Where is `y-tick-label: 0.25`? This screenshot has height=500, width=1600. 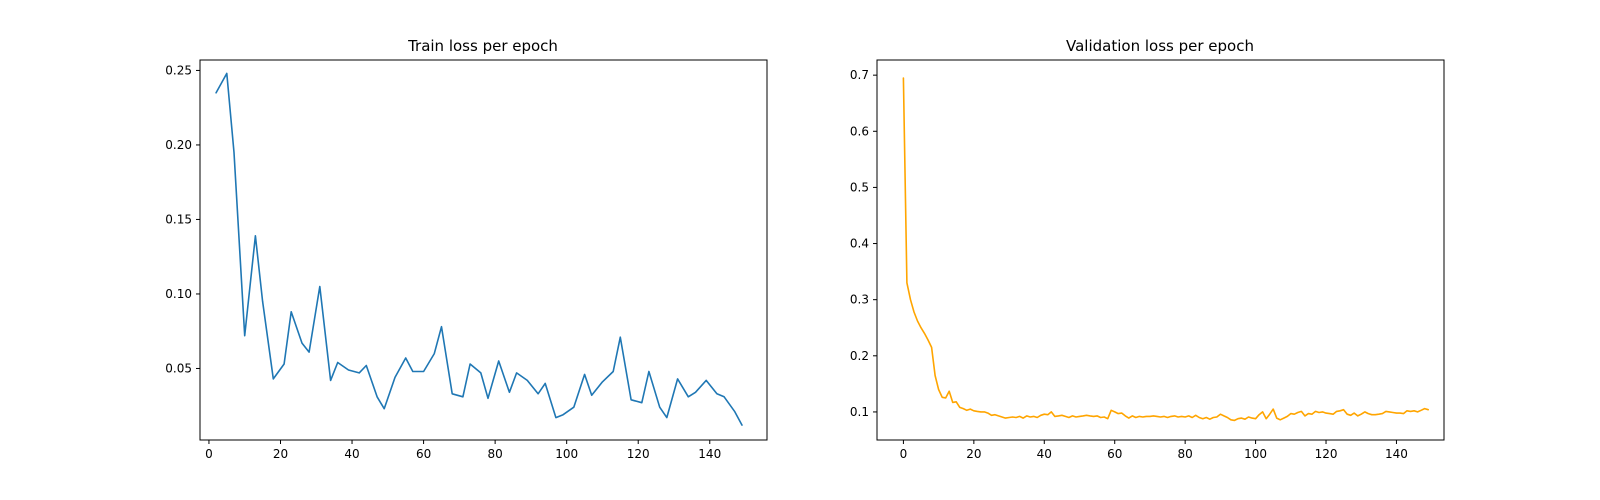
y-tick-label: 0.25 is located at coordinates (178, 70).